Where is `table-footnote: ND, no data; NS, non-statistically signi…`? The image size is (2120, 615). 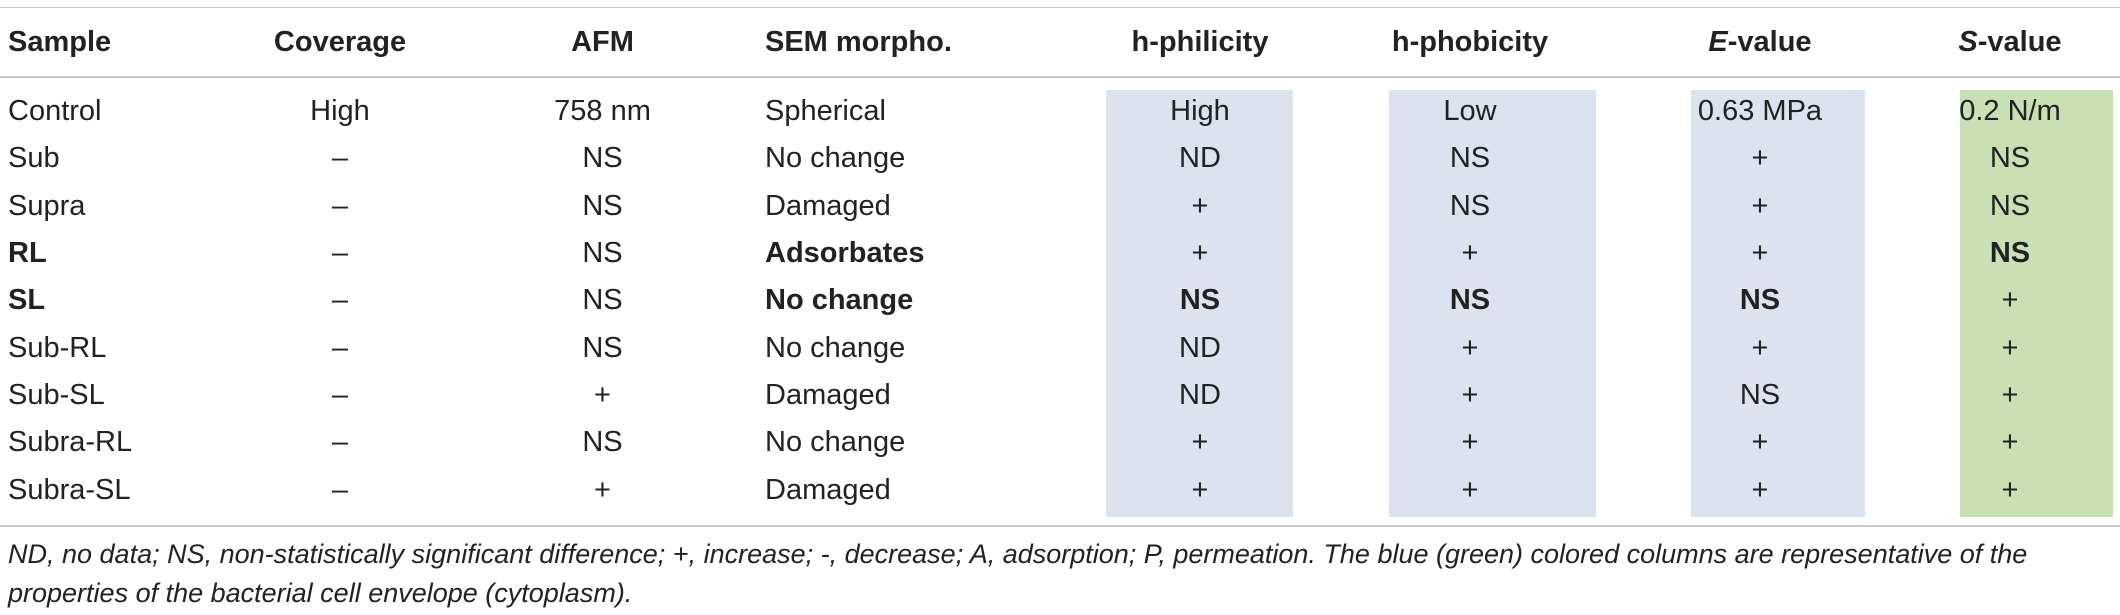 table-footnote: ND, no data; NS, non-statistically signi… is located at coordinates (1018, 573).